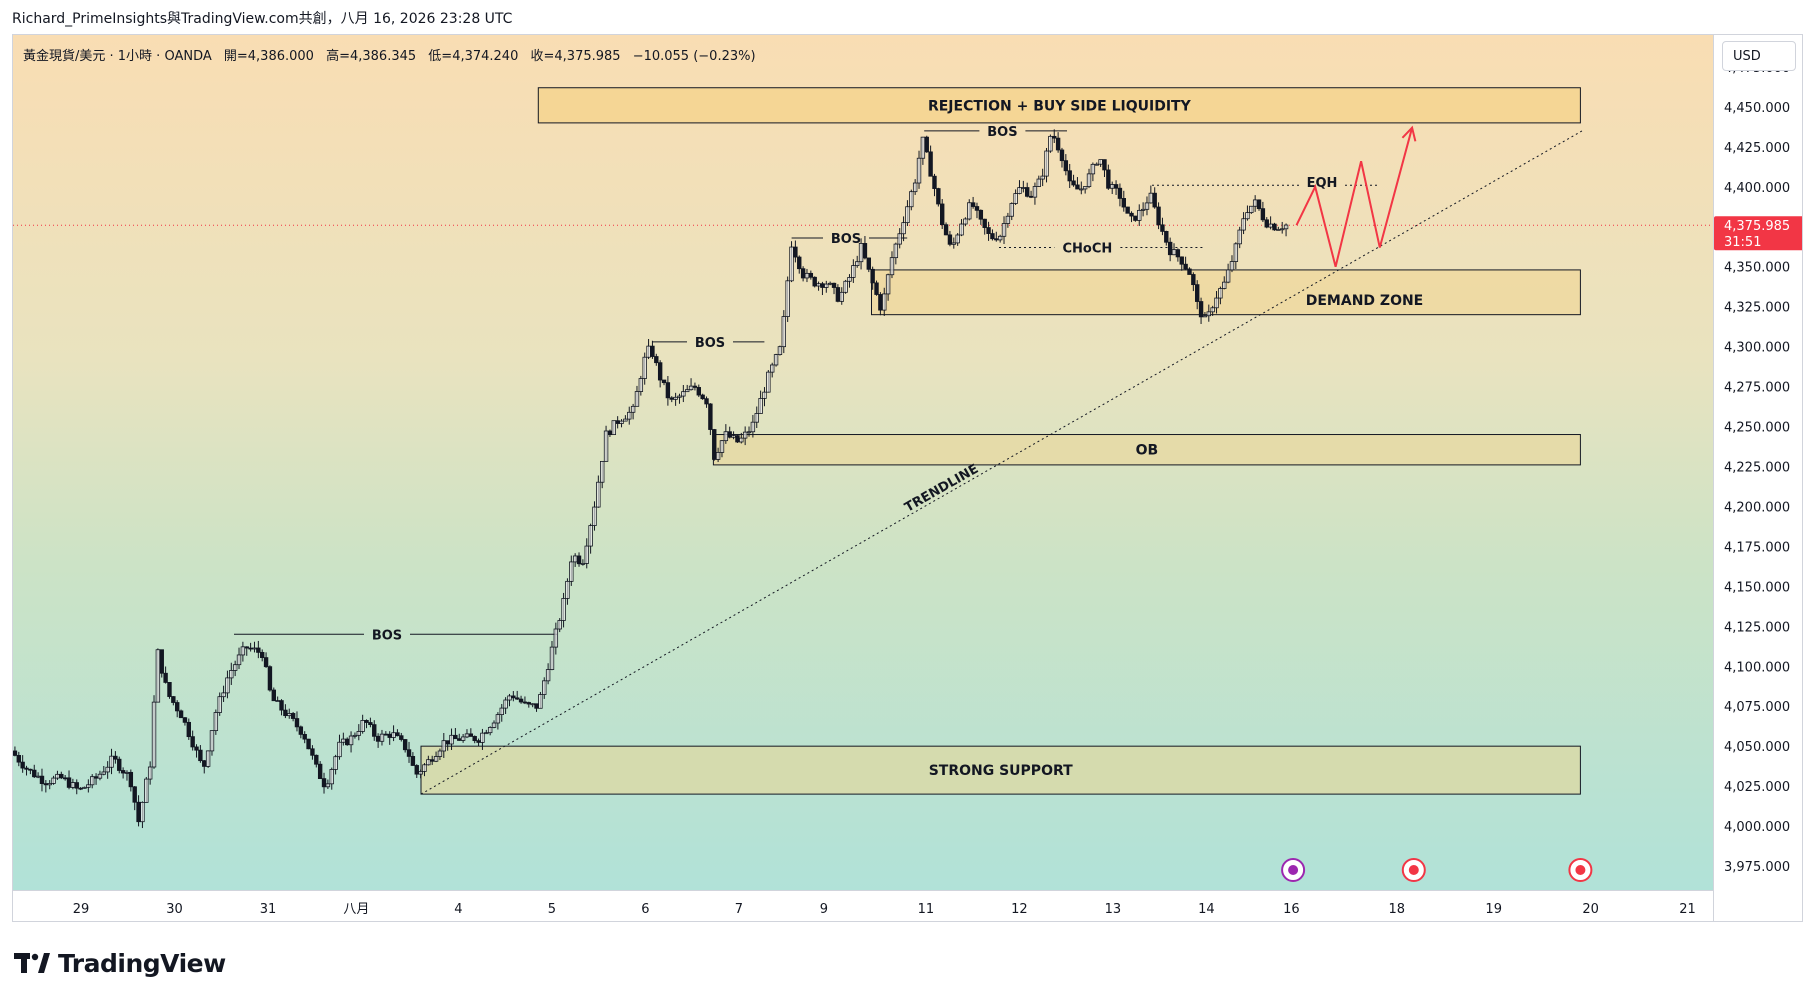  Describe the element at coordinates (1757, 188) in the screenshot. I see `y-tick-label: 4,400.000` at that location.